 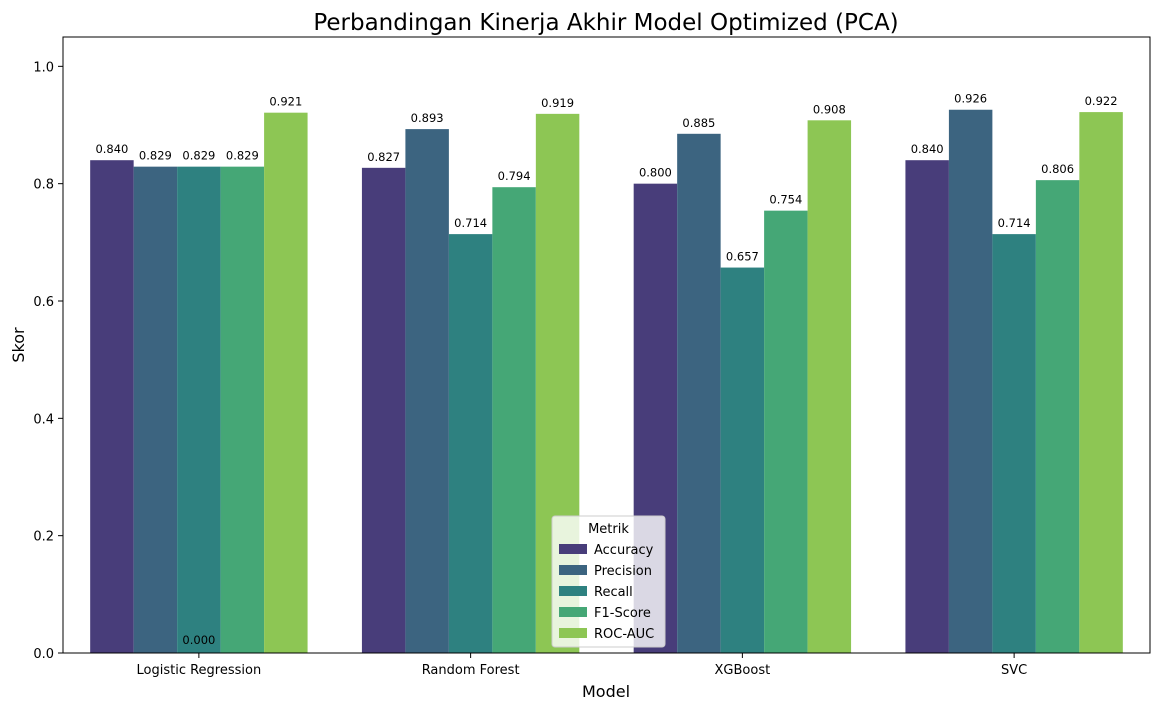 I want to click on x-tick-label: Random Forest, so click(x=471, y=670).